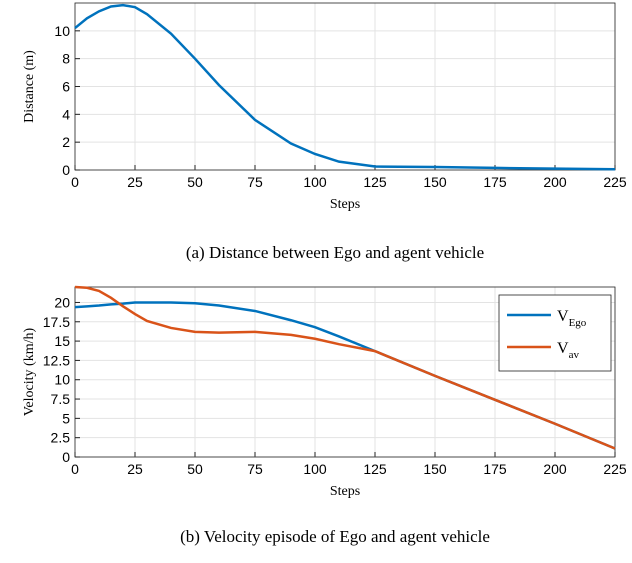  I want to click on y-axis-label: Distance (m), so click(29, 86).